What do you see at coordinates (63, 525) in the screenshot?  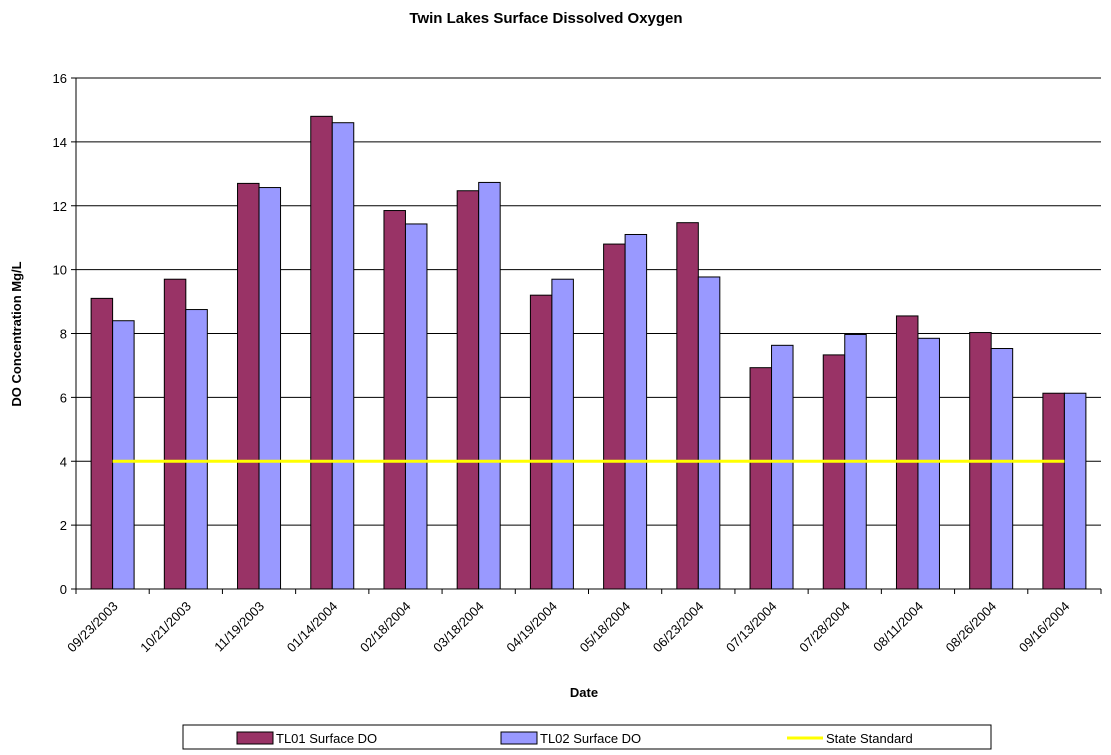 I see `y-tick-label: 2` at bounding box center [63, 525].